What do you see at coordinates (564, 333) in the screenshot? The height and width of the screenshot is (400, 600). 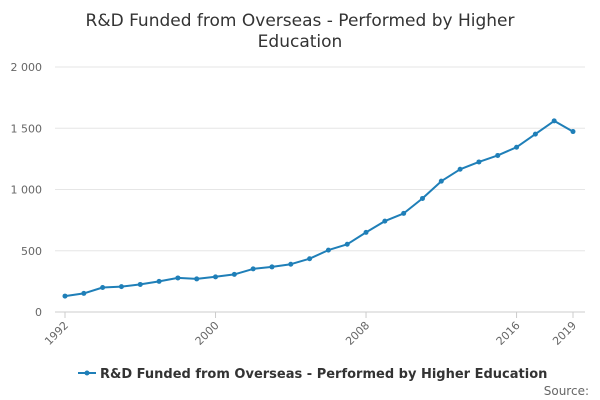 I see `x-tick-label: 2019` at bounding box center [564, 333].